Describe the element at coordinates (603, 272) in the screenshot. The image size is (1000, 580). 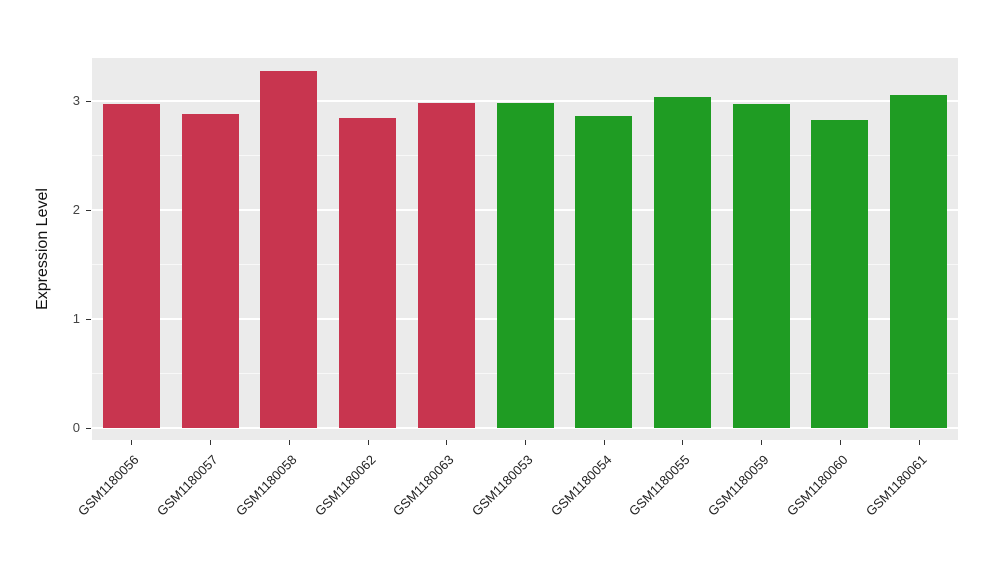
I see `bar-GSM1180054` at that location.